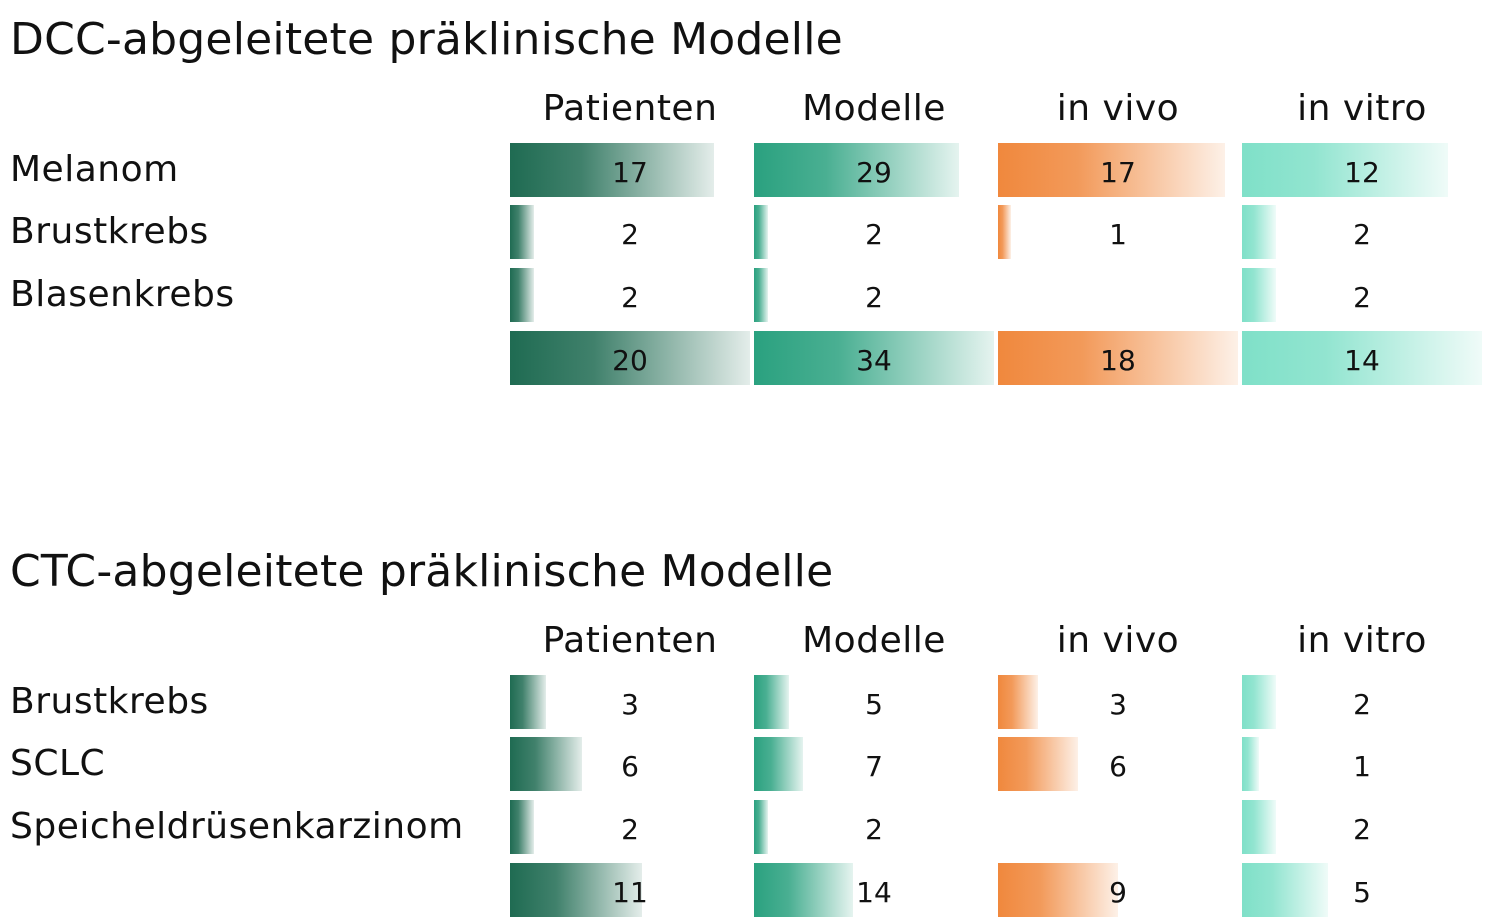 The image size is (1488, 921). Describe the element at coordinates (94, 169) in the screenshot. I see `row-label: Melanom` at that location.